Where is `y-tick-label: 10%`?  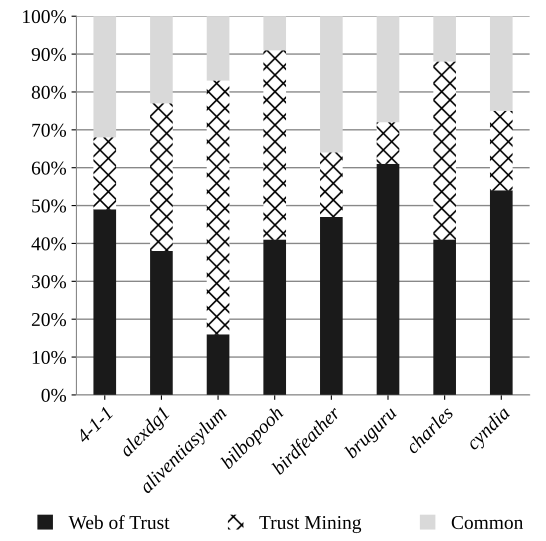
y-tick-label: 10% is located at coordinates (49, 357).